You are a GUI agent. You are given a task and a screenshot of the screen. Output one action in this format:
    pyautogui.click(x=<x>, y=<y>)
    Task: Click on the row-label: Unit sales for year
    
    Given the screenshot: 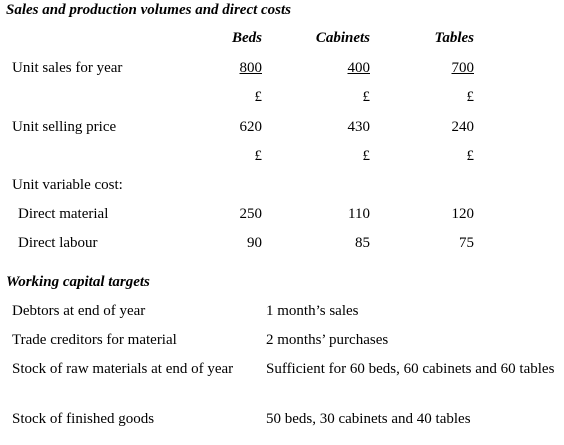 What is the action you would take?
    pyautogui.click(x=67, y=68)
    